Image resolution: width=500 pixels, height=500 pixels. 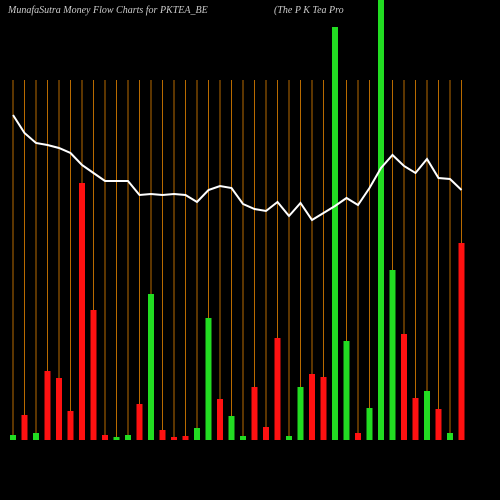 I want to click on chart-subtitle: (The P K Tea Pro, so click(x=309, y=10).